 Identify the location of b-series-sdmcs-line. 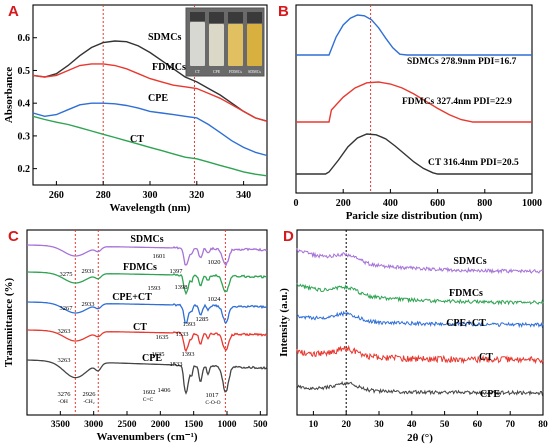
(414, 35).